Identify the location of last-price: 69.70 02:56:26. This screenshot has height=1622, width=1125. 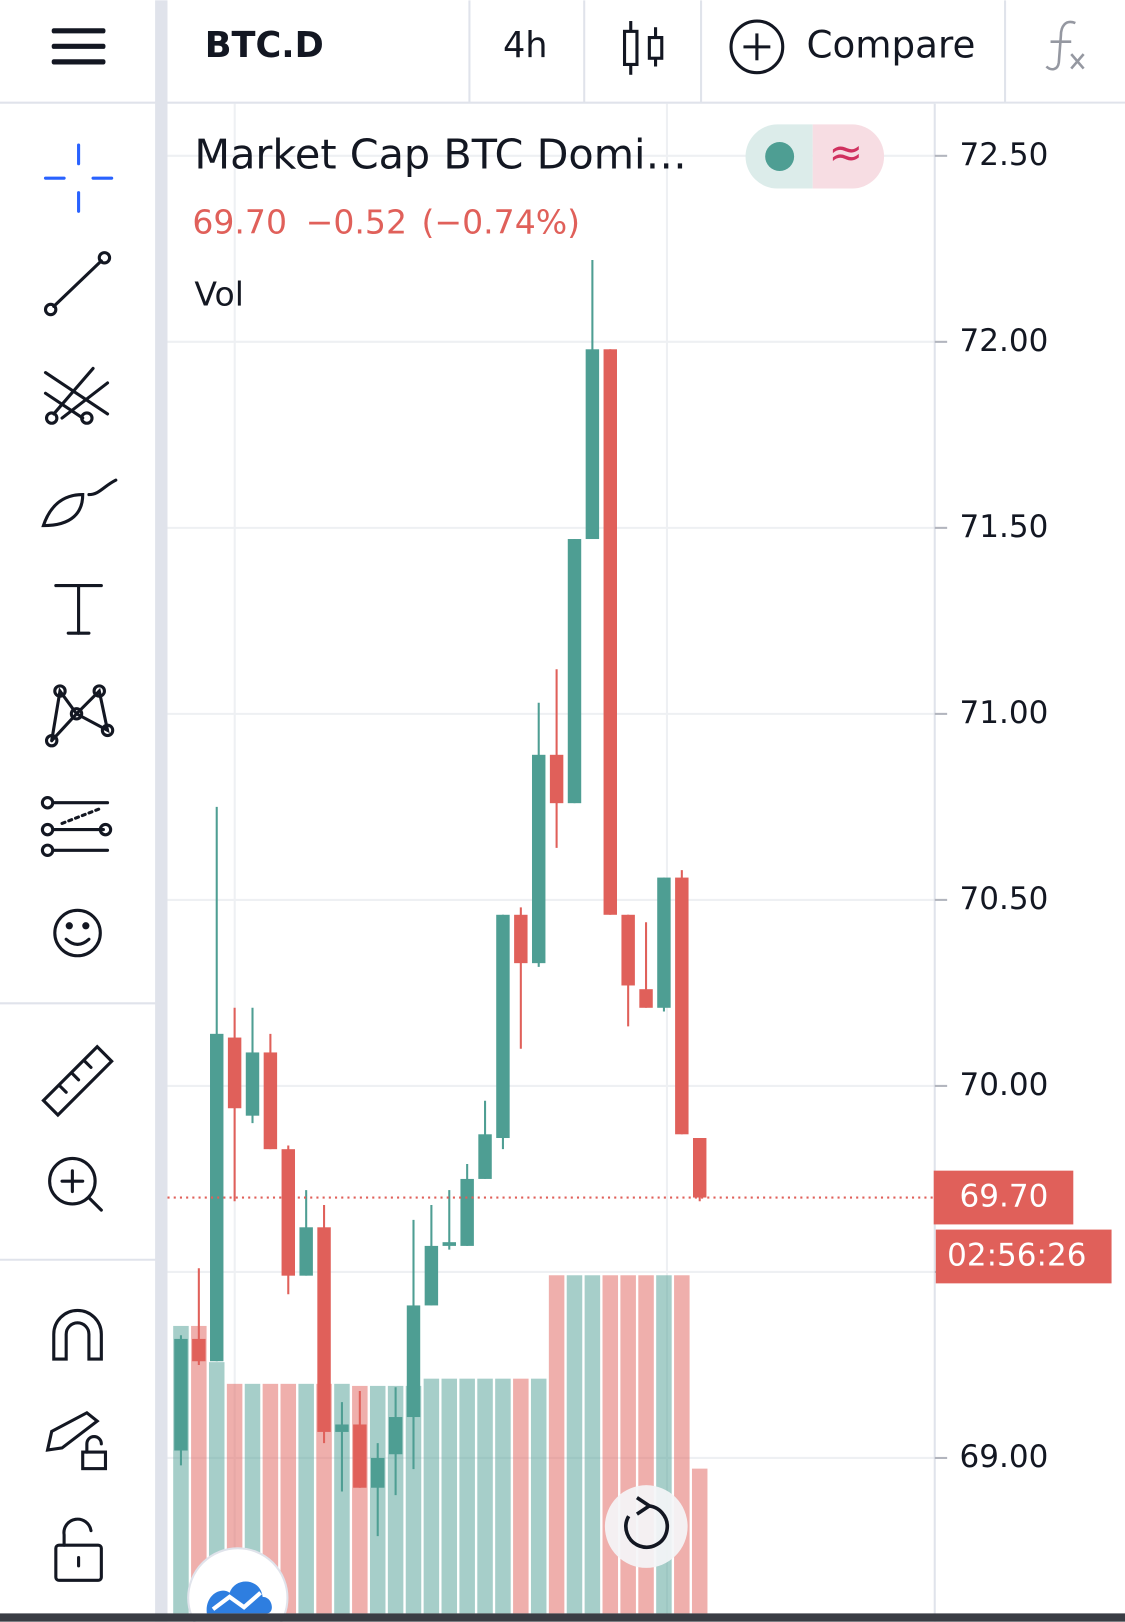
(639, 1227).